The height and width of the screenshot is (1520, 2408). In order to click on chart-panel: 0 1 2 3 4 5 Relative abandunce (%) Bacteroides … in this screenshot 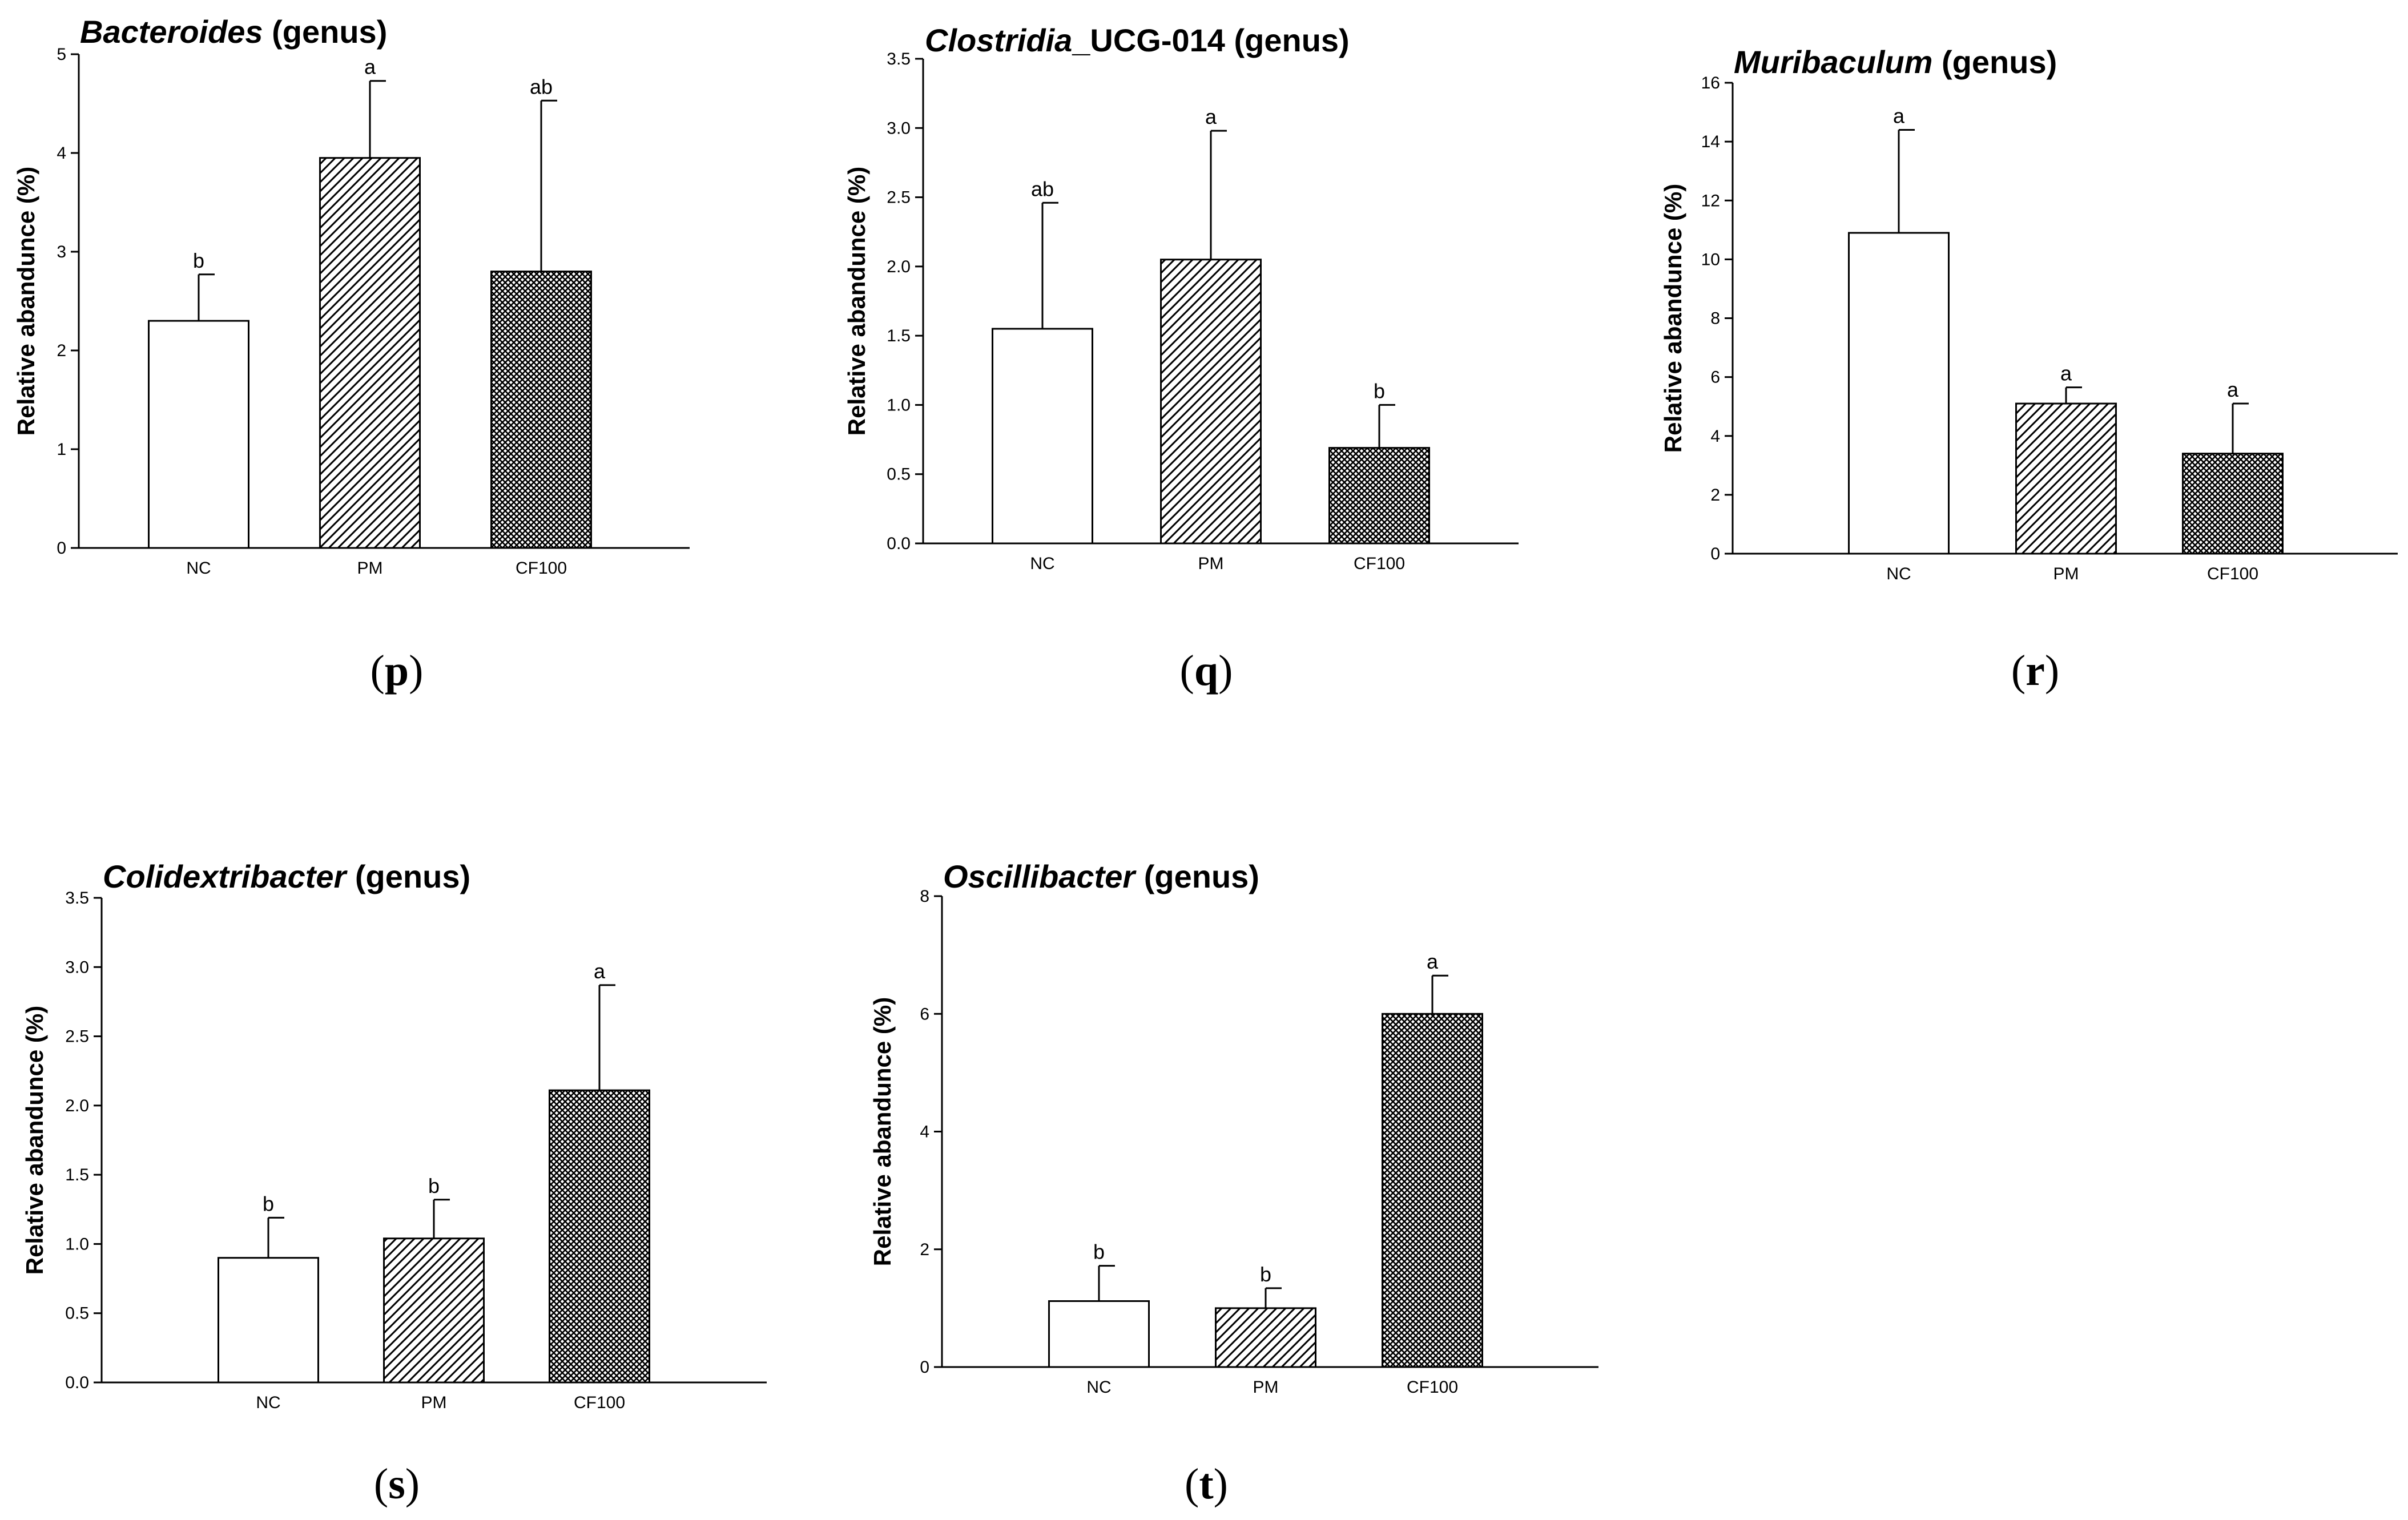, I will do `click(351, 354)`.